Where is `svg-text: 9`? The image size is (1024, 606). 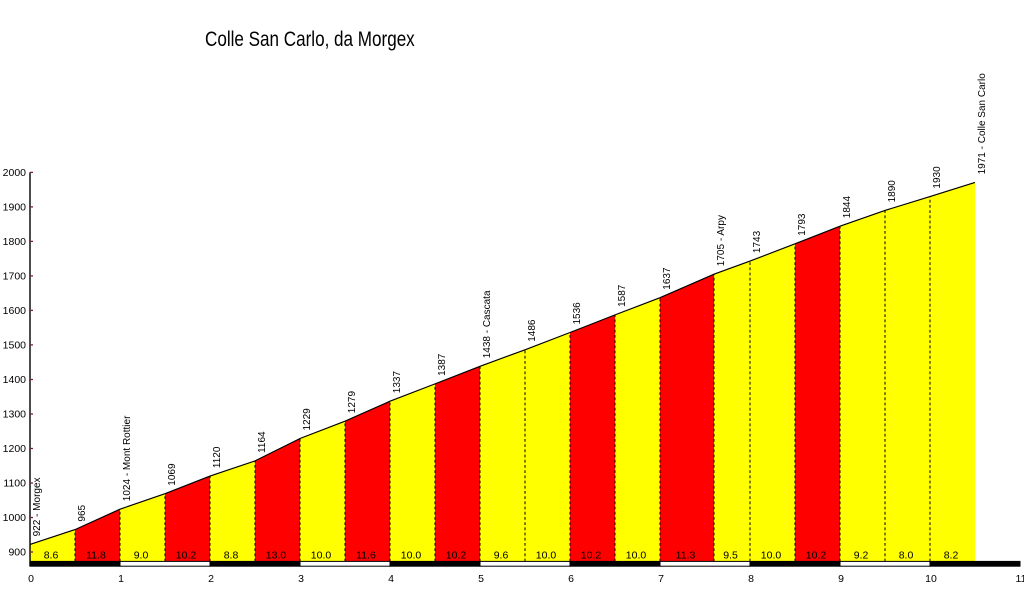 svg-text: 9 is located at coordinates (841, 579).